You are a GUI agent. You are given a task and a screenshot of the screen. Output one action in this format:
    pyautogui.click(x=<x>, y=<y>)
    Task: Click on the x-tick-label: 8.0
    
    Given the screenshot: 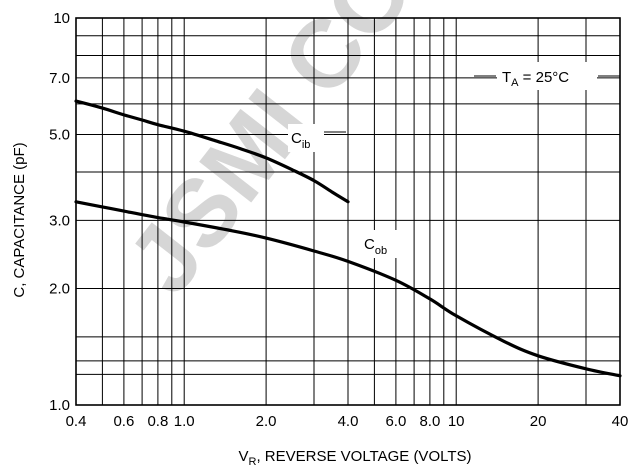 What is the action you would take?
    pyautogui.click(x=429, y=421)
    